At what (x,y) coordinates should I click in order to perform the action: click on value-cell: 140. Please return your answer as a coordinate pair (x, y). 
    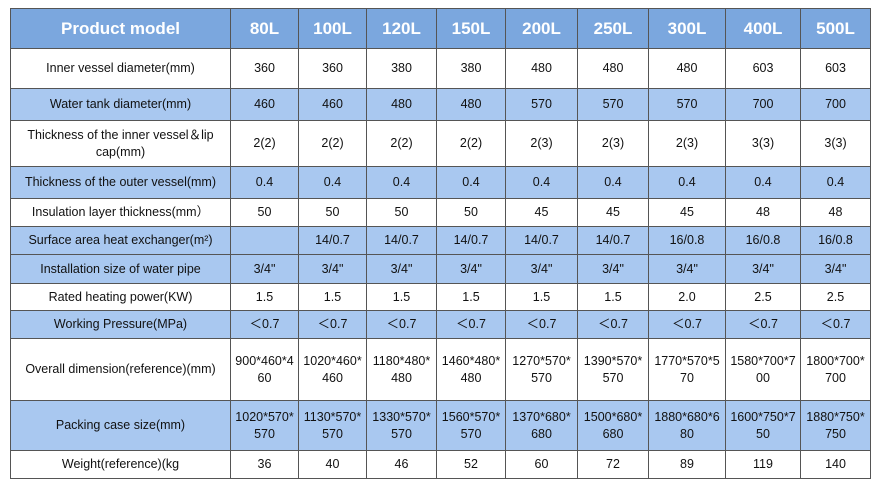
    Looking at the image, I should click on (835, 464).